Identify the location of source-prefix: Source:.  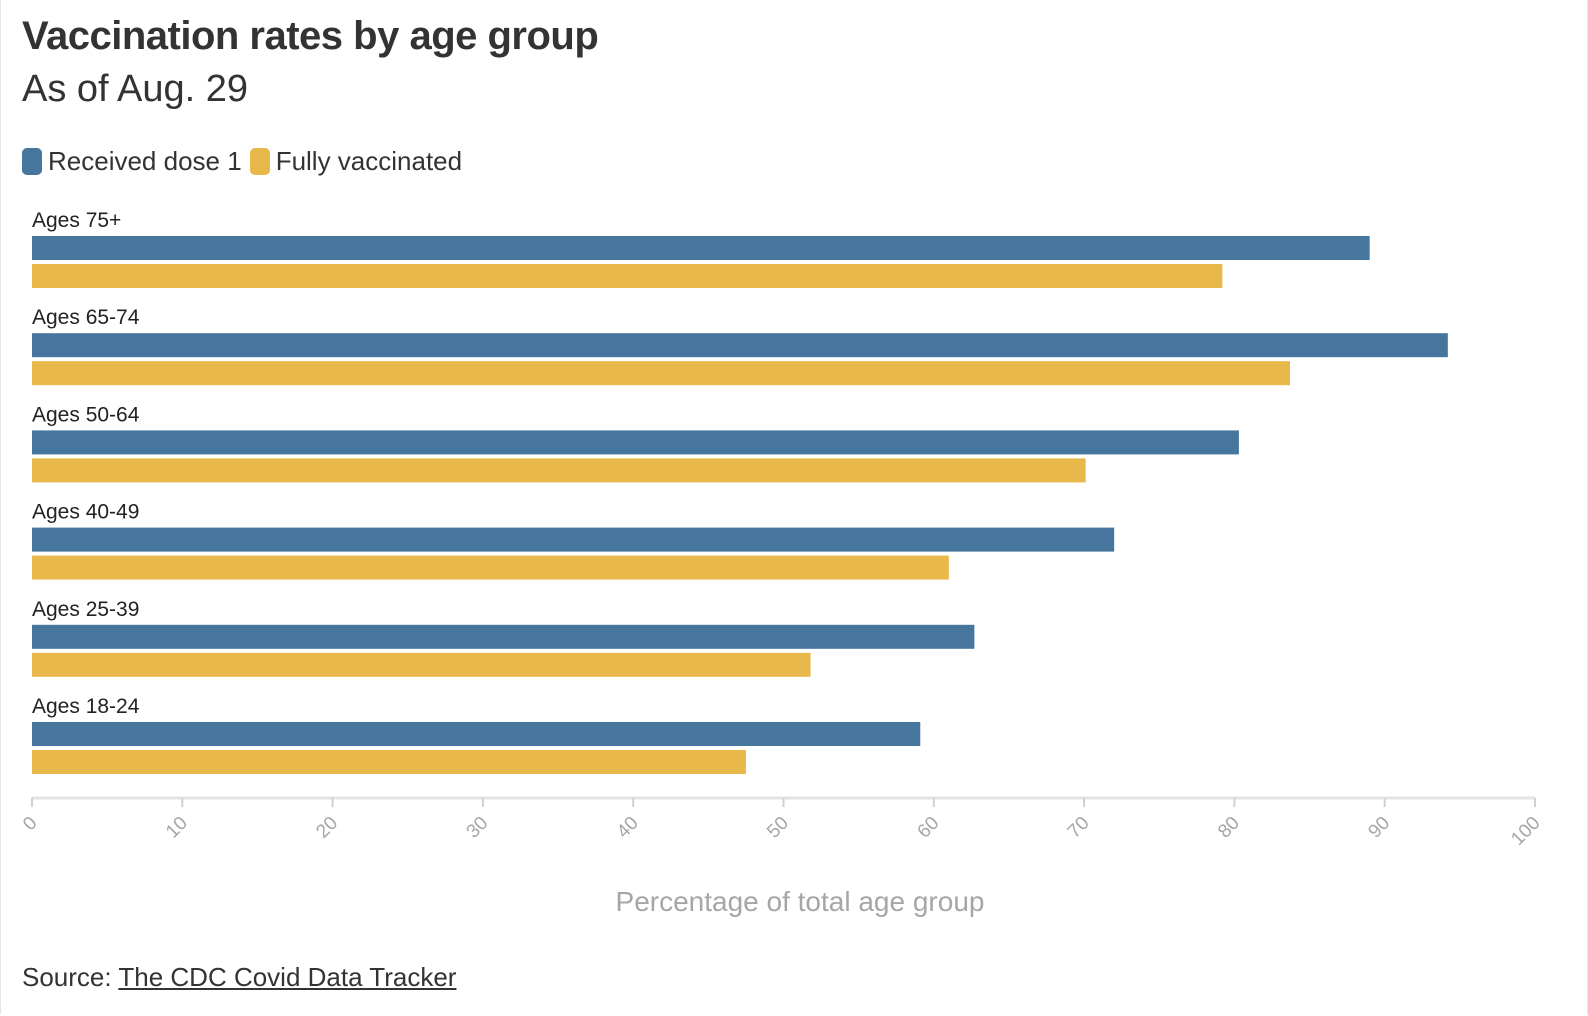
(70, 977).